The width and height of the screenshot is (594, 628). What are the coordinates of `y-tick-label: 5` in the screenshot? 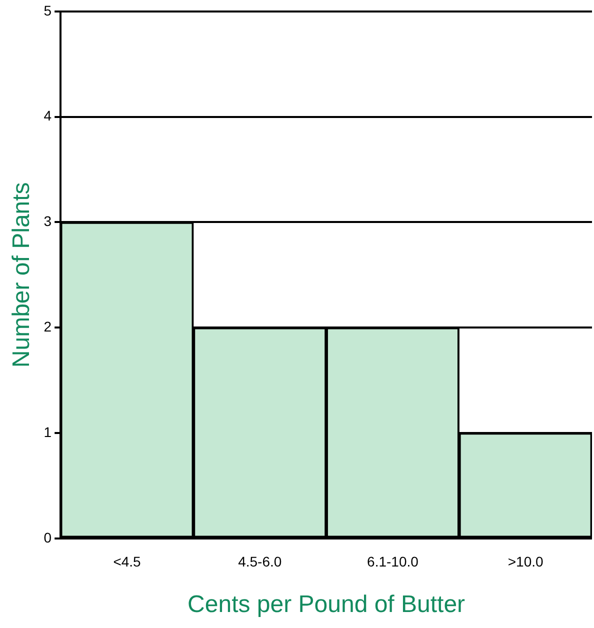 It's located at (48, 10).